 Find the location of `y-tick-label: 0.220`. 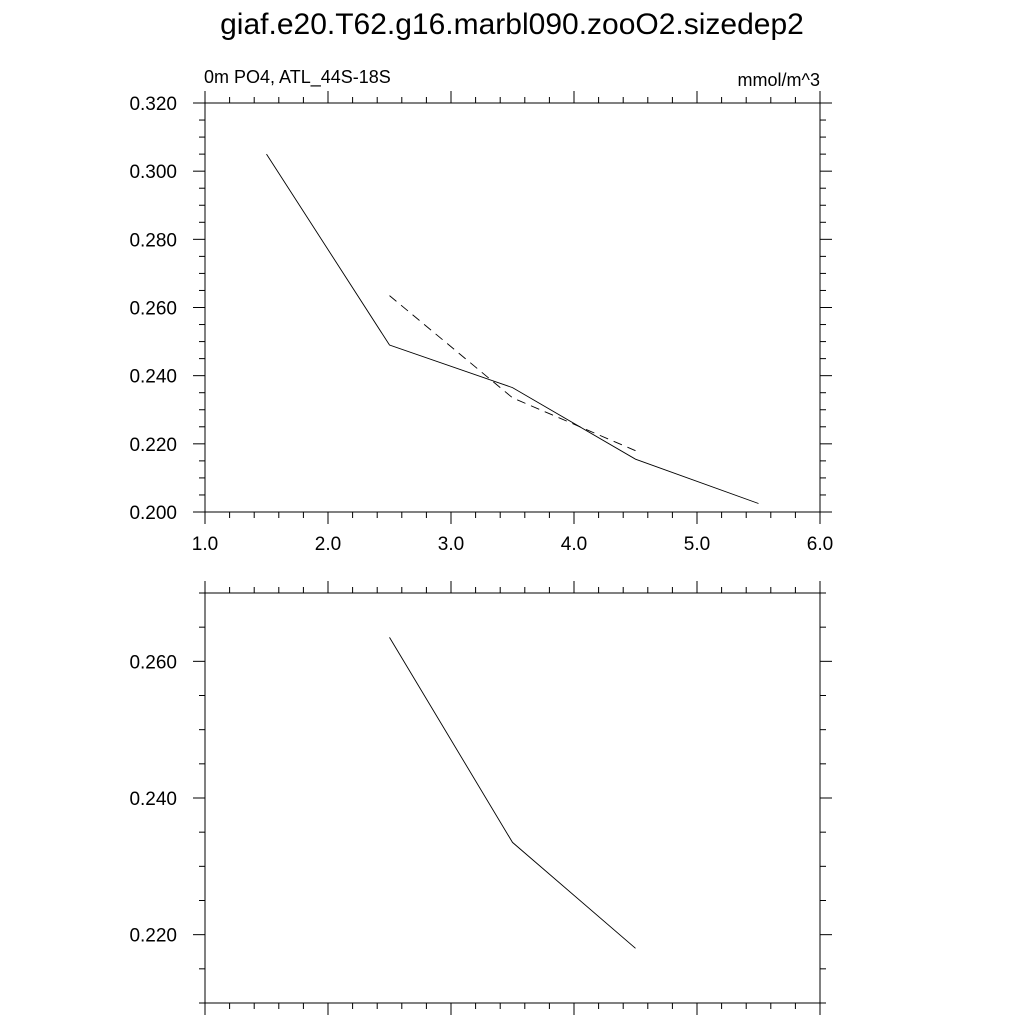

y-tick-label: 0.220 is located at coordinates (153, 445).